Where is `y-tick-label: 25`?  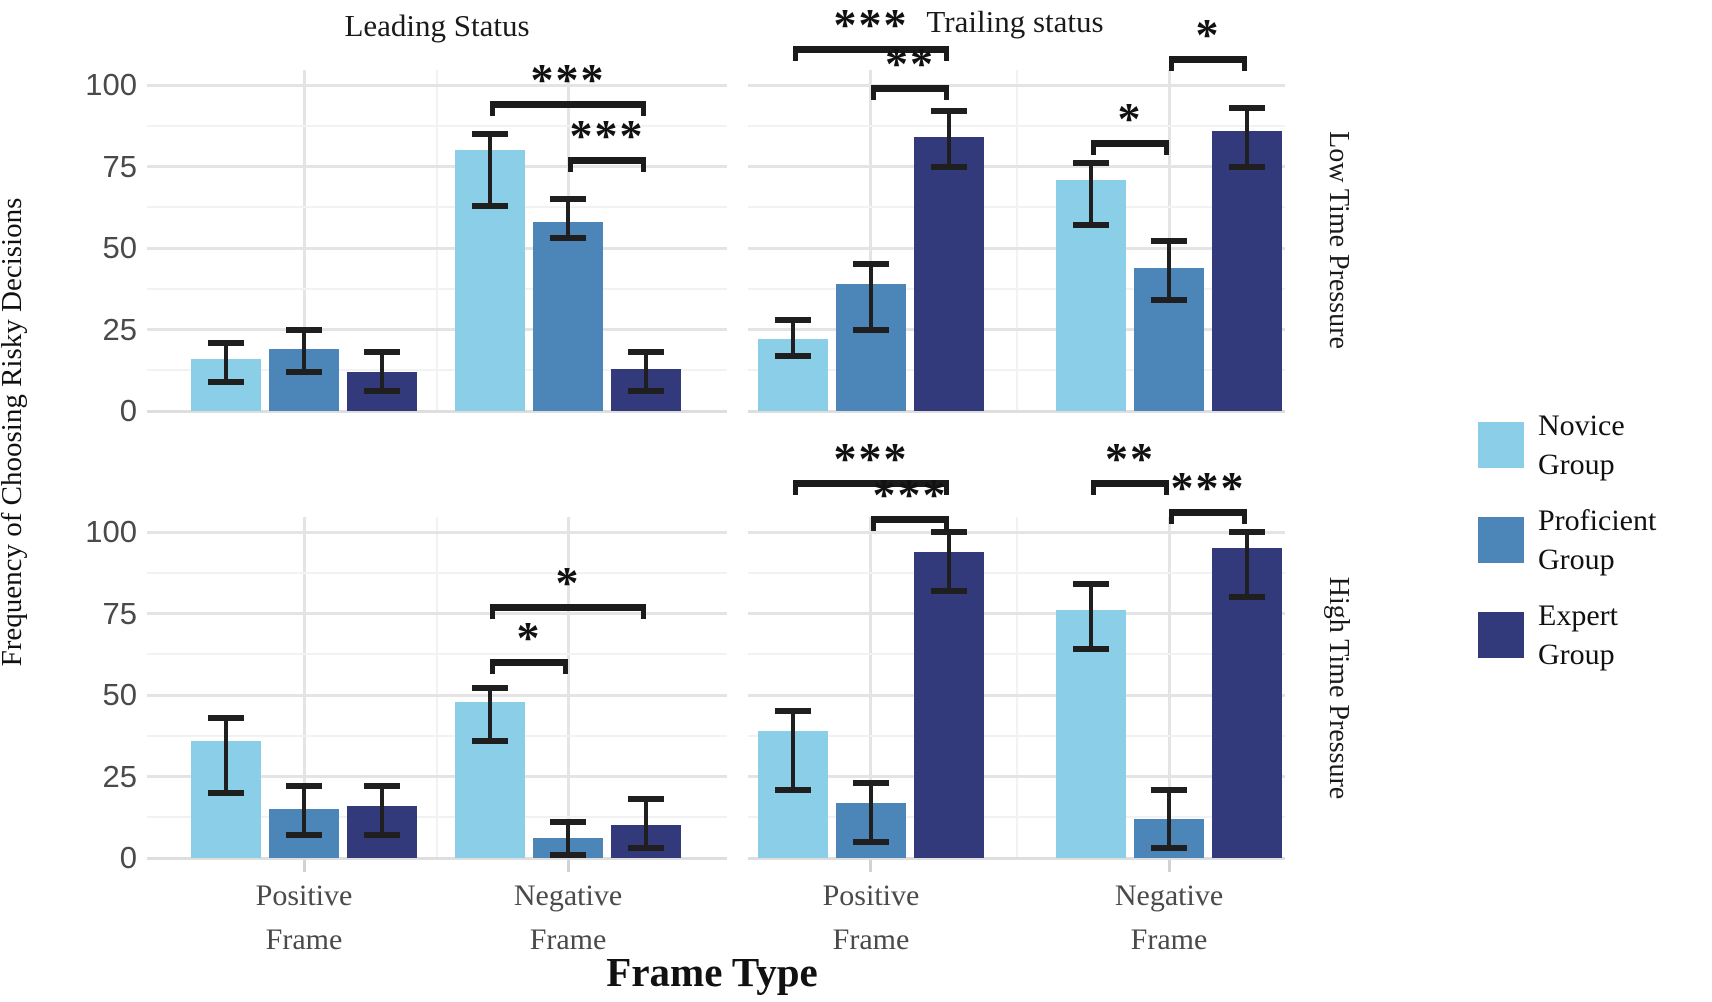
y-tick-label: 25 is located at coordinates (119, 329).